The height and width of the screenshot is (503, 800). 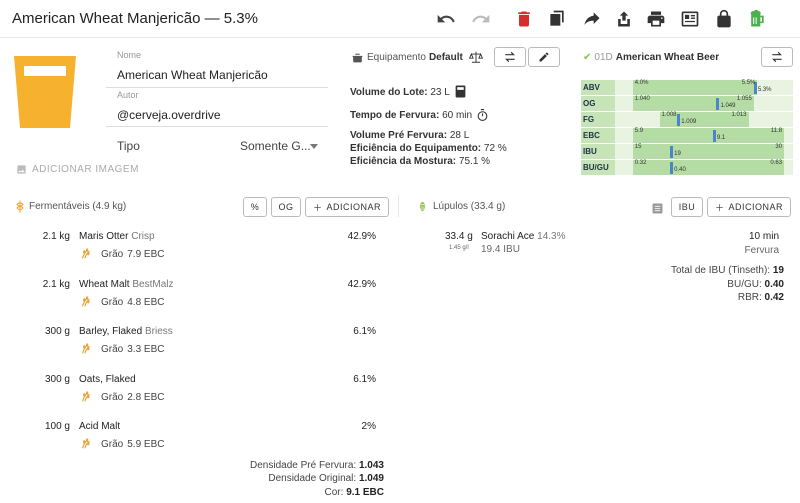 What do you see at coordinates (121, 397) in the screenshot?
I see `fermentable-details: Grão 2.8 EBC` at bounding box center [121, 397].